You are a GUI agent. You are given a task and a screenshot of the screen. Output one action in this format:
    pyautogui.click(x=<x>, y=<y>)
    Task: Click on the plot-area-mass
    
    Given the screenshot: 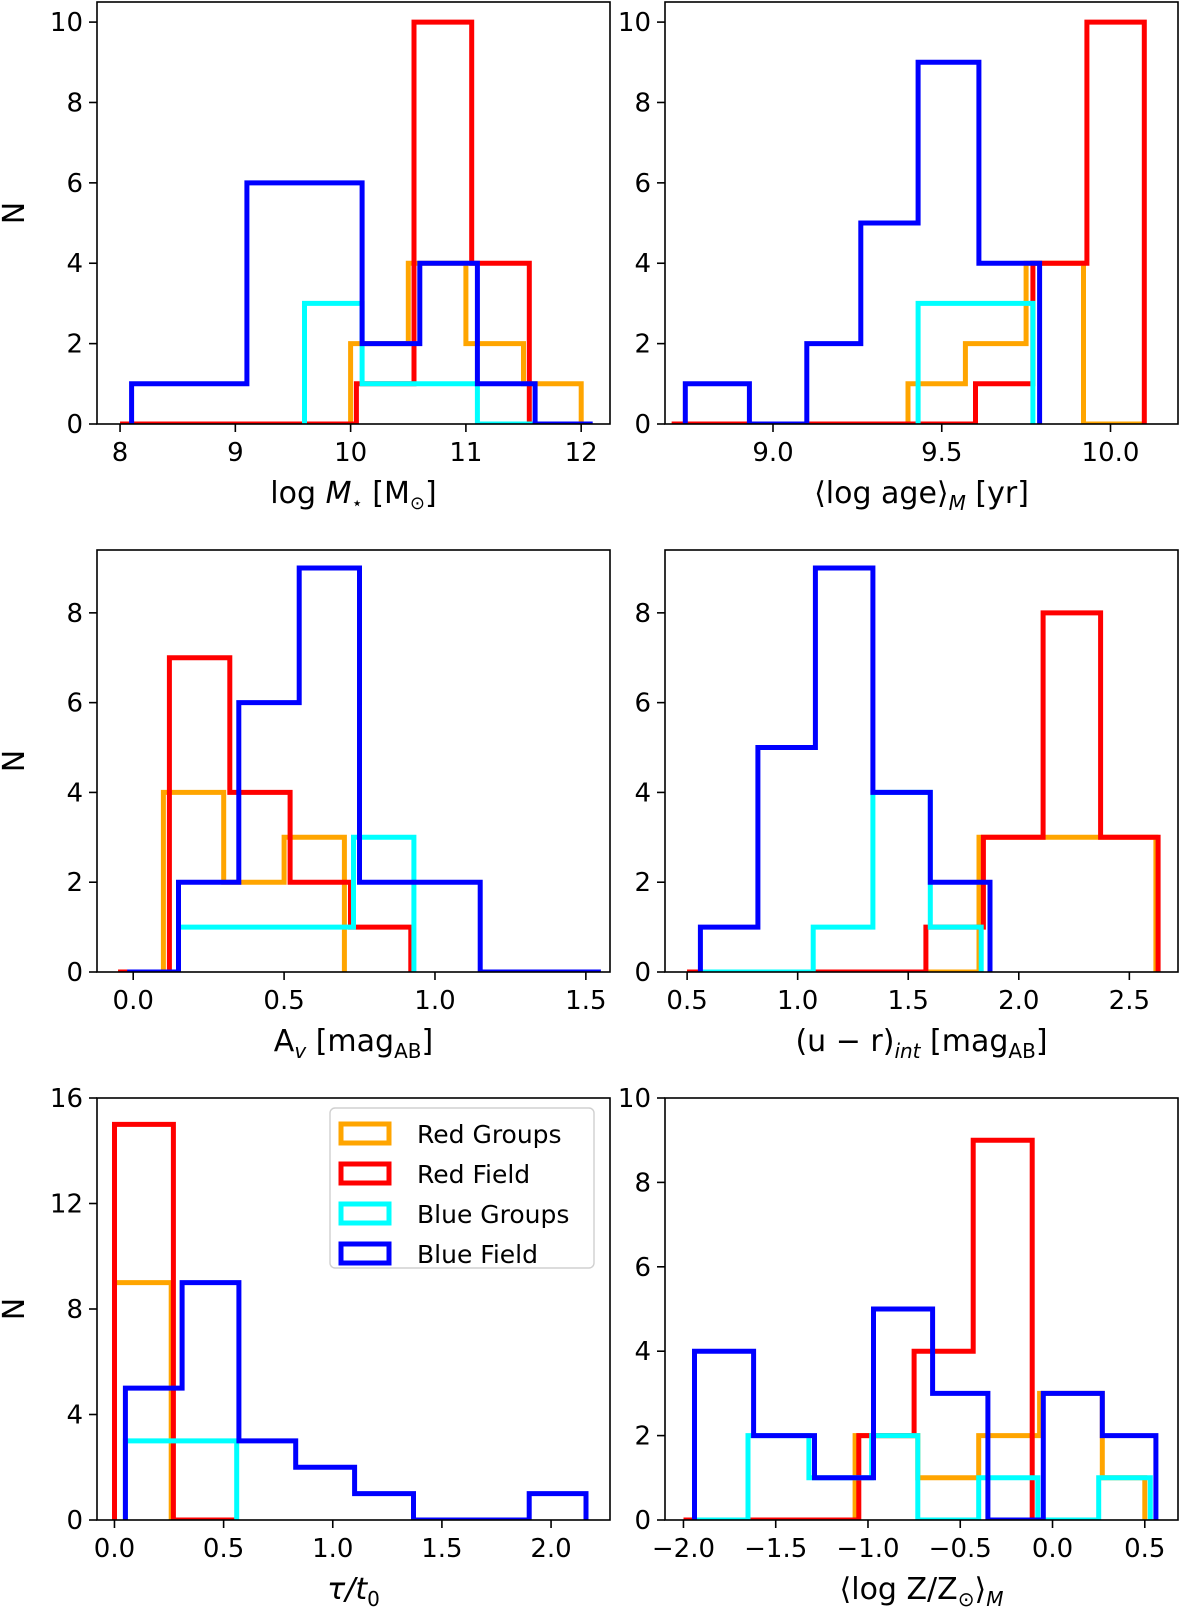 What is the action you would take?
    pyautogui.click(x=356, y=221)
    